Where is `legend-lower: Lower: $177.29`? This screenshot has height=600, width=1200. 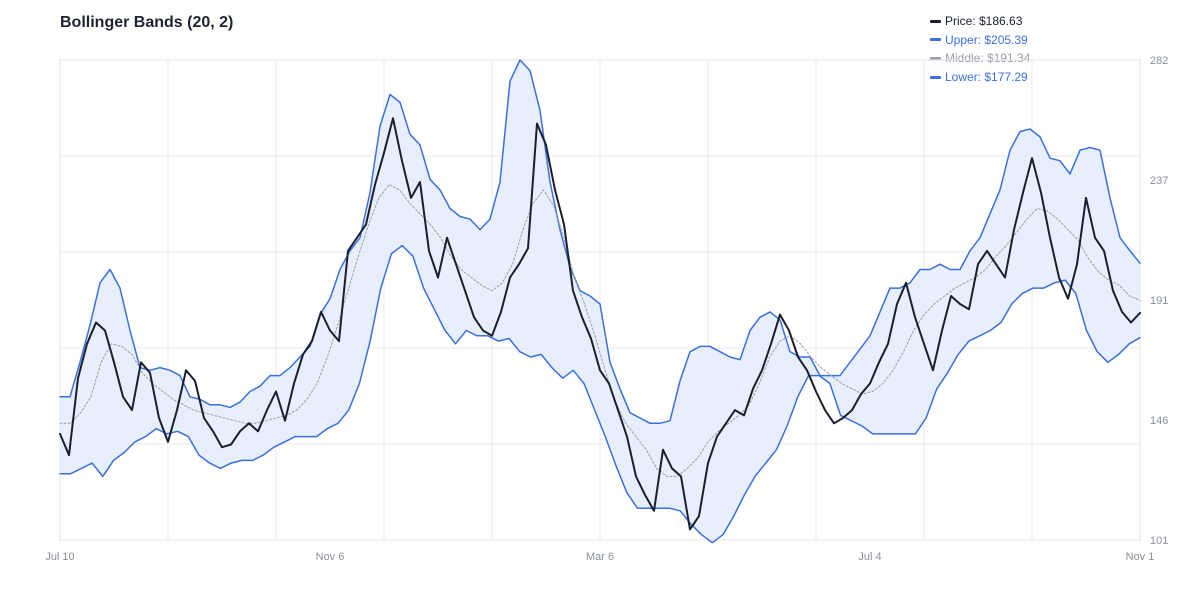
legend-lower: Lower: $177.29 is located at coordinates (980, 77).